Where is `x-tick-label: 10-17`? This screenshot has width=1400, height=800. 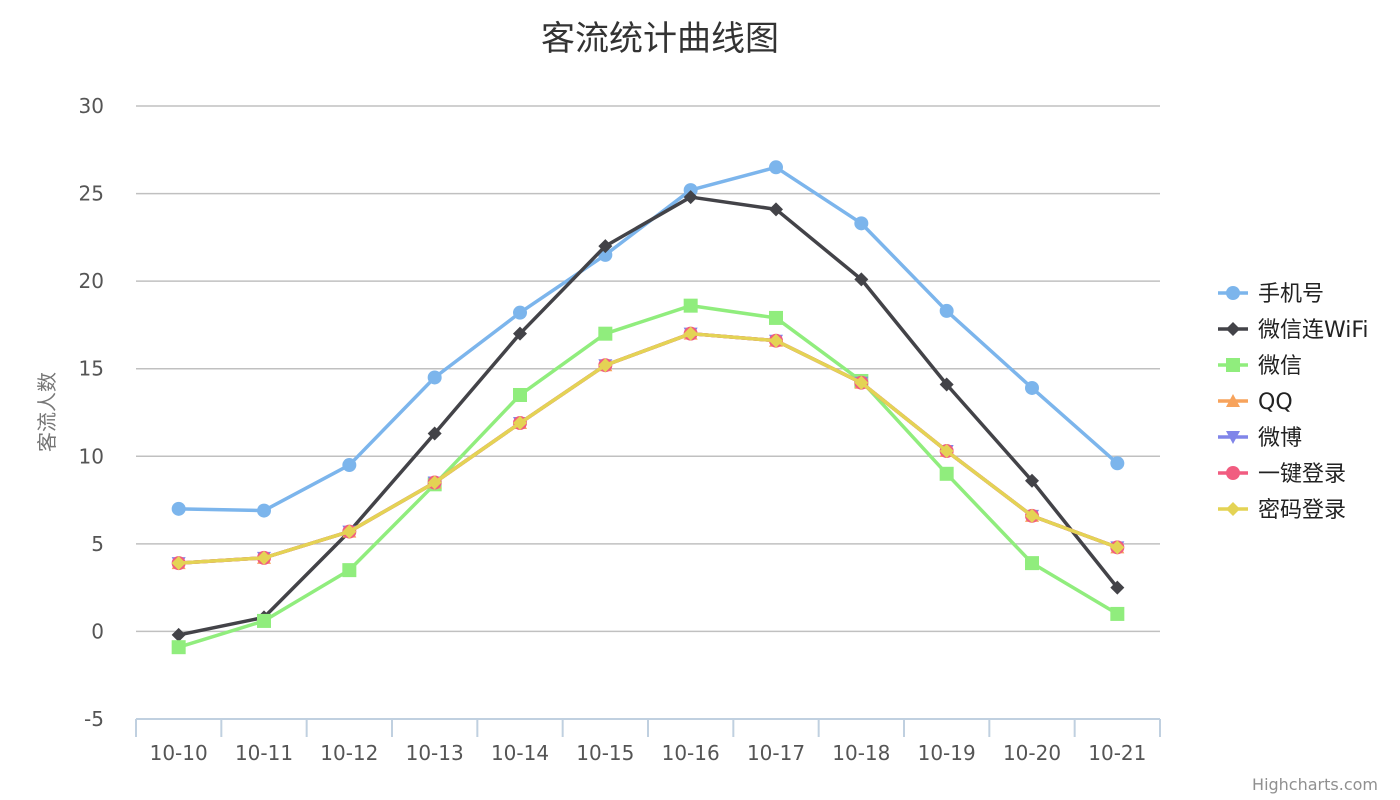 x-tick-label: 10-17 is located at coordinates (776, 753).